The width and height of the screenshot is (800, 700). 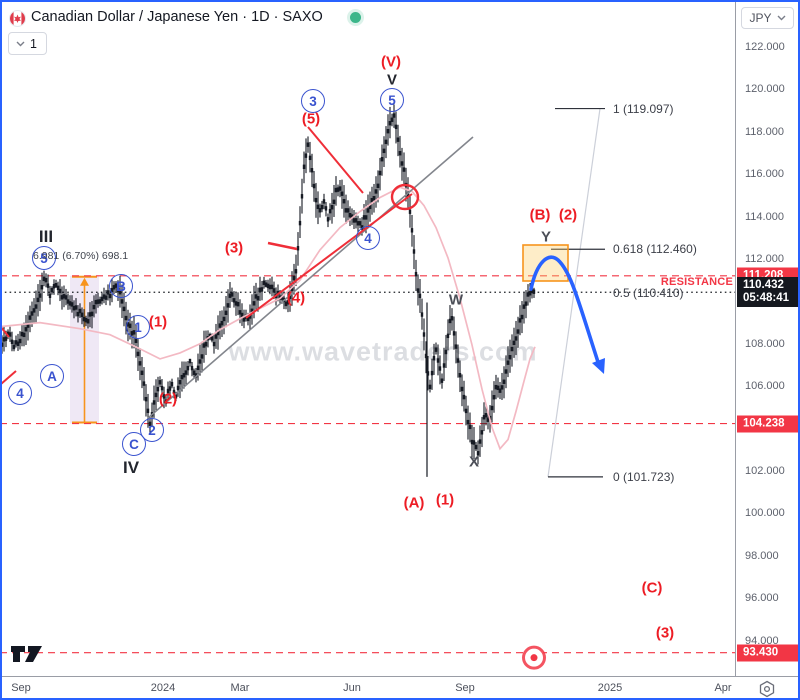 What do you see at coordinates (762, 598) in the screenshot?
I see `price-tick: 96.000` at bounding box center [762, 598].